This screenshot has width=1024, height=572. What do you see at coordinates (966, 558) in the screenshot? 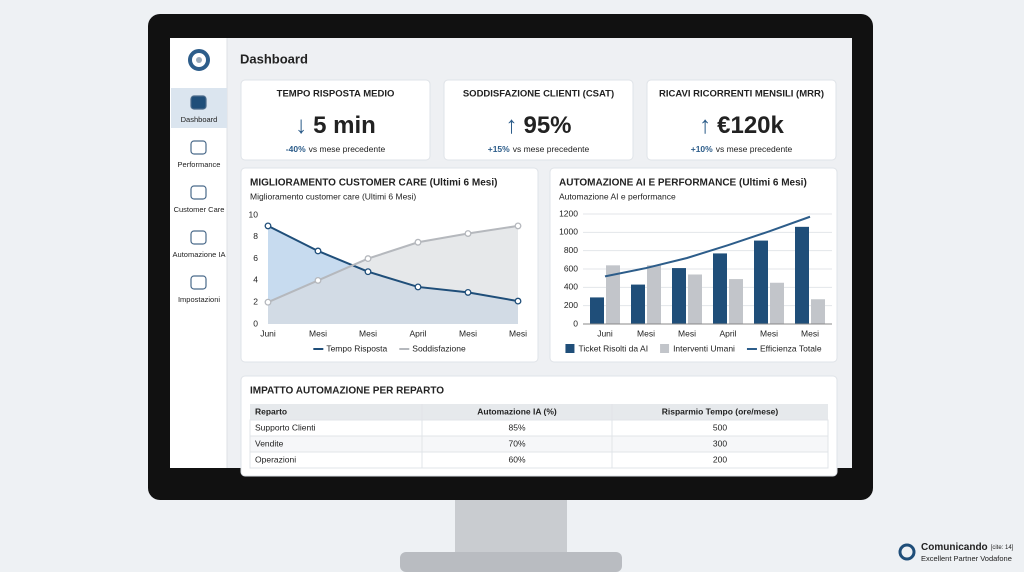
I see `watermark-tagline: Excellent Partner Vodafone` at bounding box center [966, 558].